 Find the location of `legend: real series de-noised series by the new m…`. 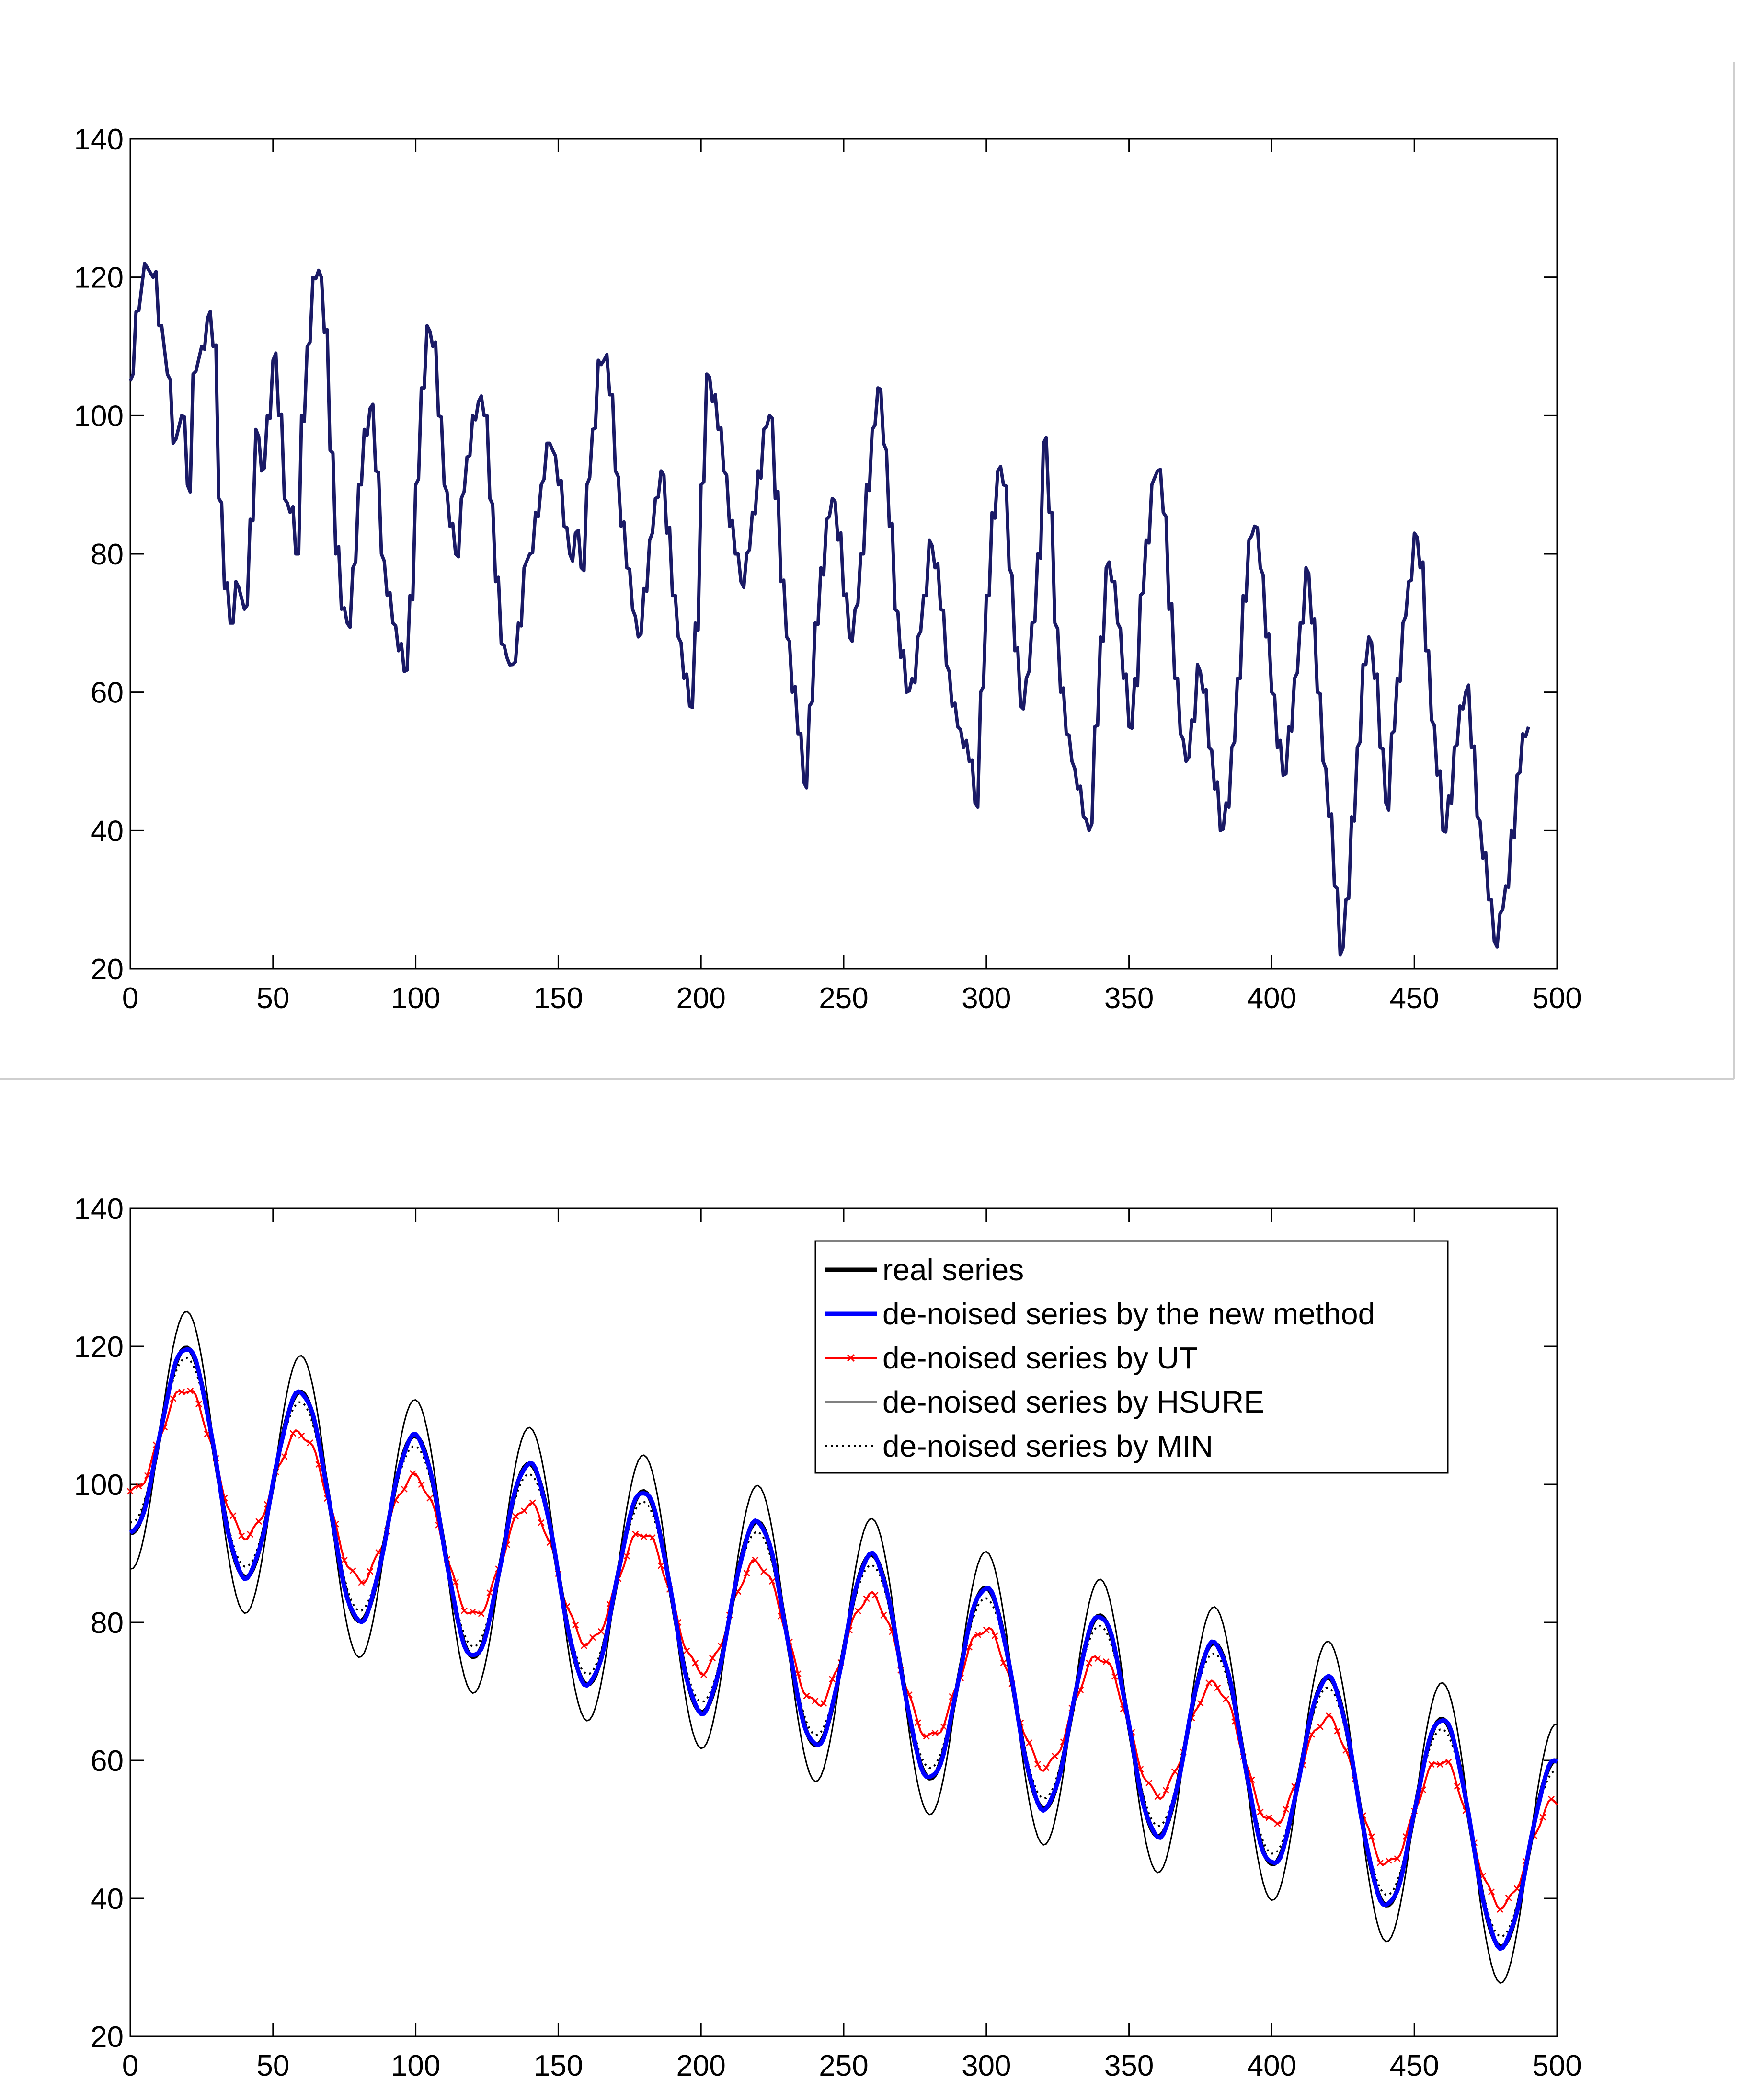

legend: real series de-noised series by the new m… is located at coordinates (1131, 1357).